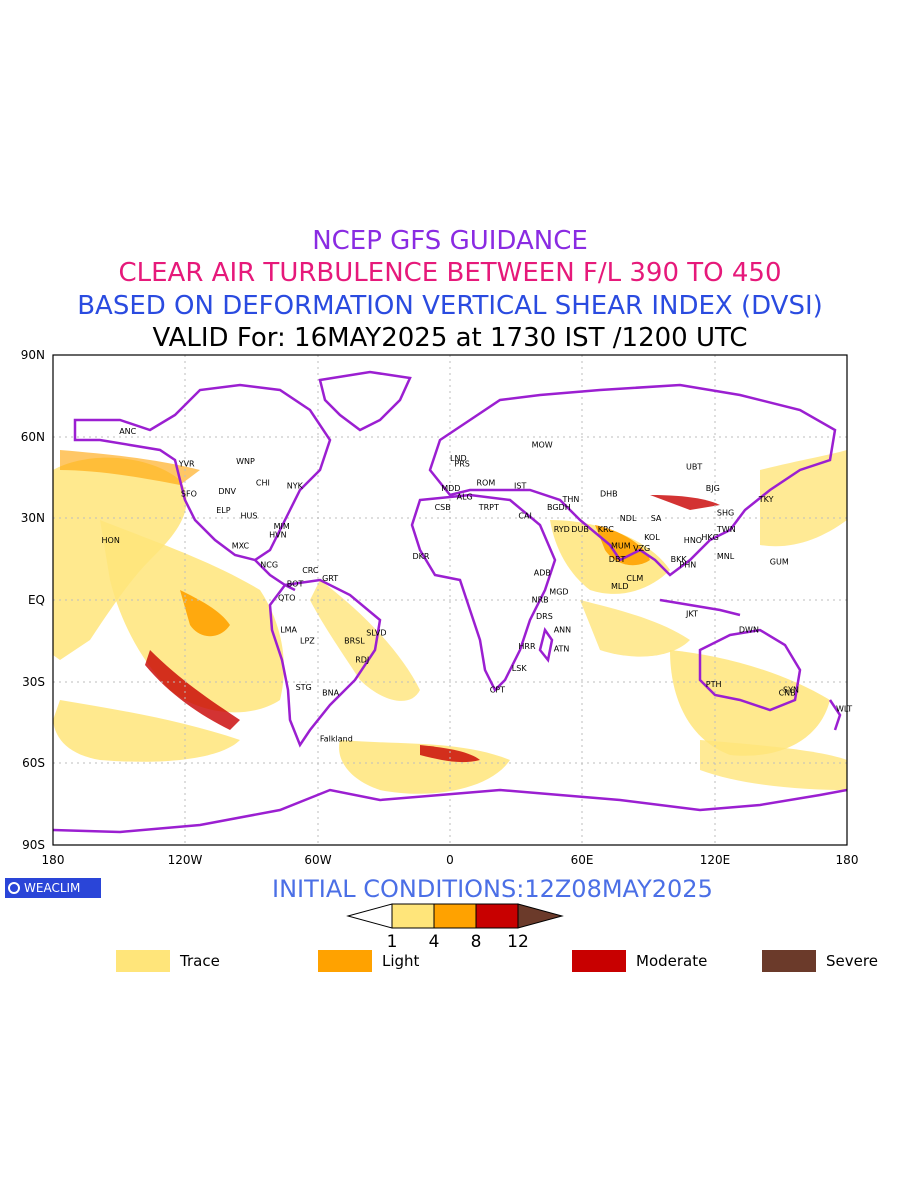 The width and height of the screenshot is (900, 1200). Describe the element at coordinates (330, 692) in the screenshot. I see `station-label: BNA` at that location.